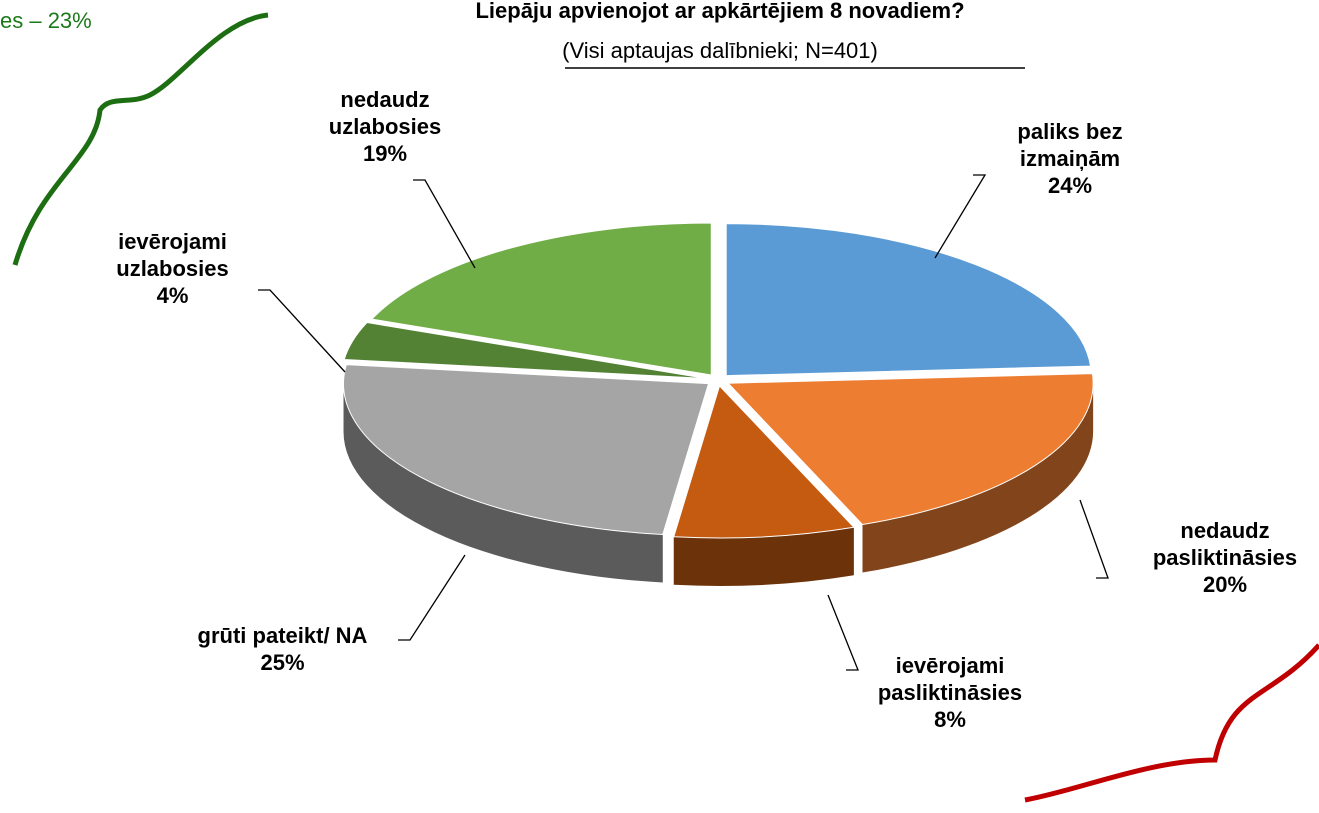  I want to click on sides, so click(718, 484).